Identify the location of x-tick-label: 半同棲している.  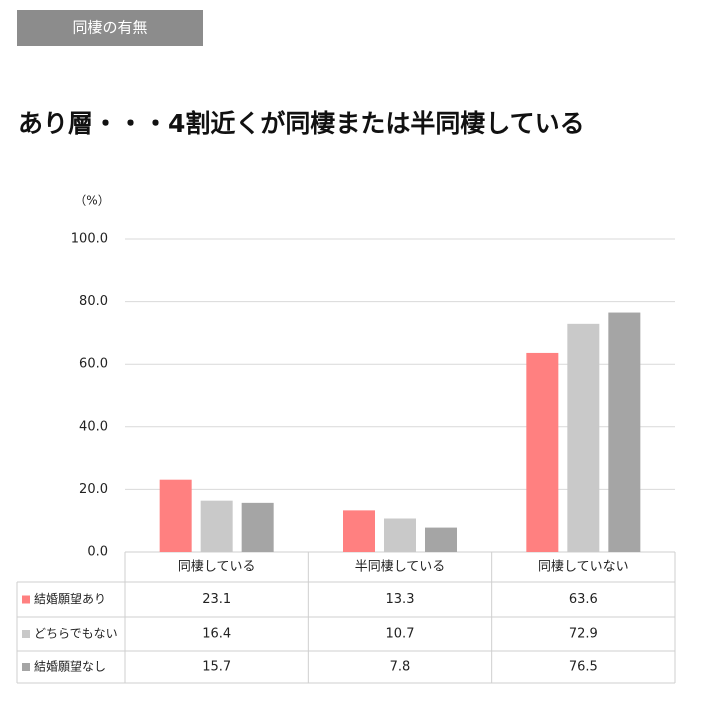
(400, 567).